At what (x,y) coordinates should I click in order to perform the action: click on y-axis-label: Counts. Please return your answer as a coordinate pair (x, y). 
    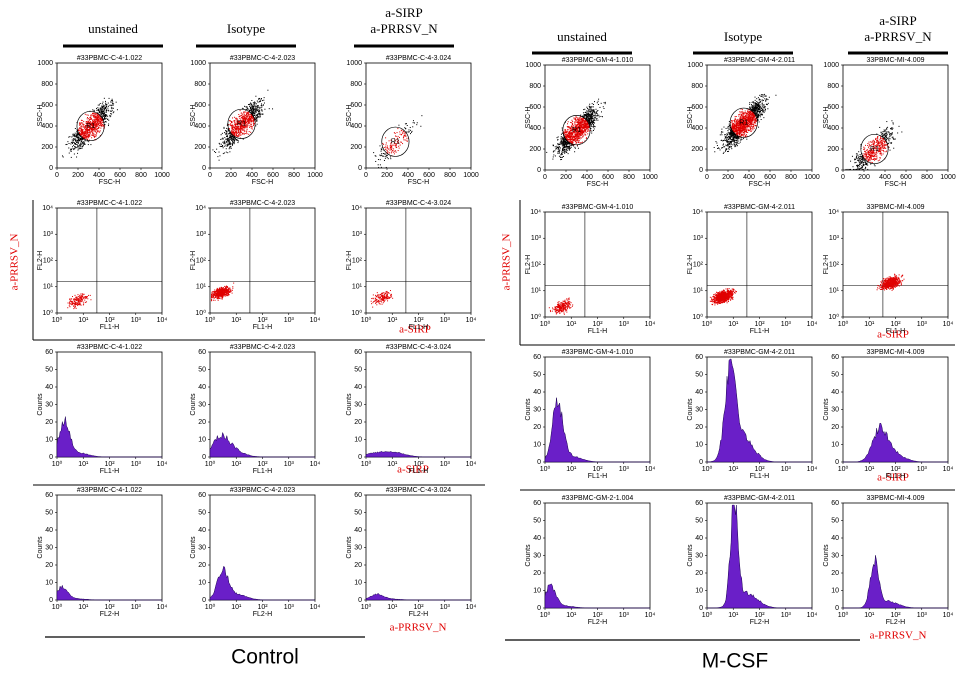
    Looking at the image, I should click on (193, 547).